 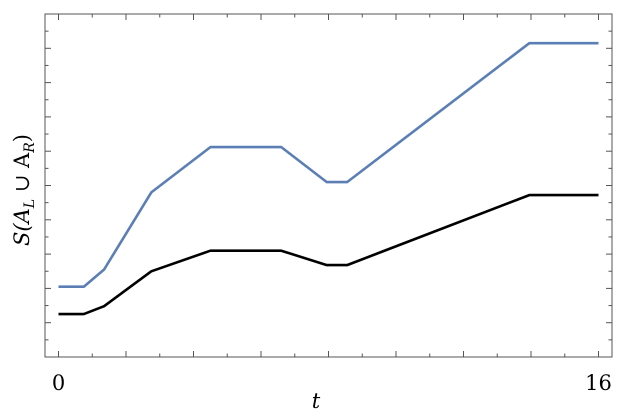 I want to click on x-tick-label: 16, so click(x=598, y=383).